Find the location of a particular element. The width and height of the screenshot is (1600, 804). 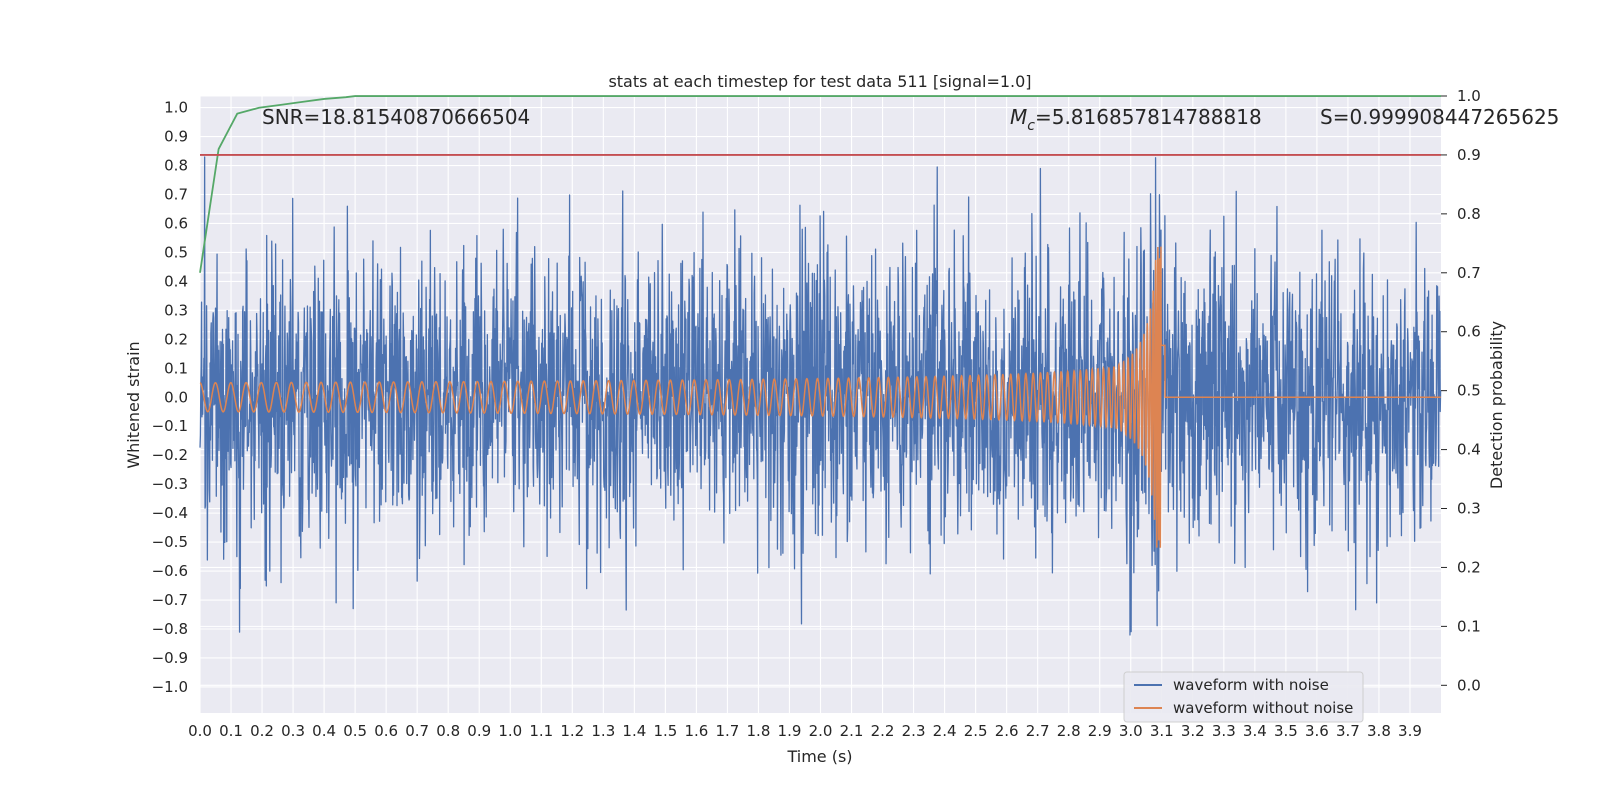

x-tick-label: 3.2 is located at coordinates (1193, 731).